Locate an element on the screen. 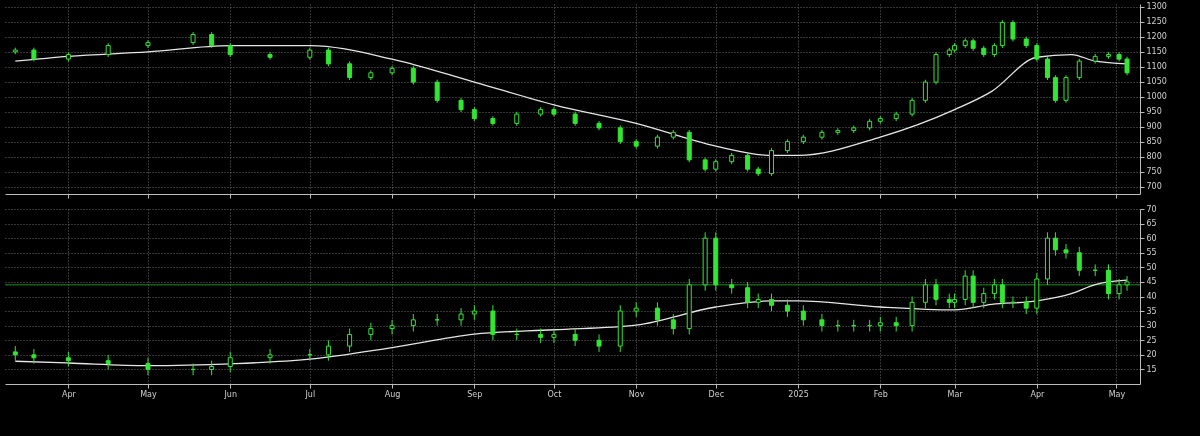 The width and height of the screenshot is (1200, 436). y-tick-label: 1250 is located at coordinates (1156, 22).